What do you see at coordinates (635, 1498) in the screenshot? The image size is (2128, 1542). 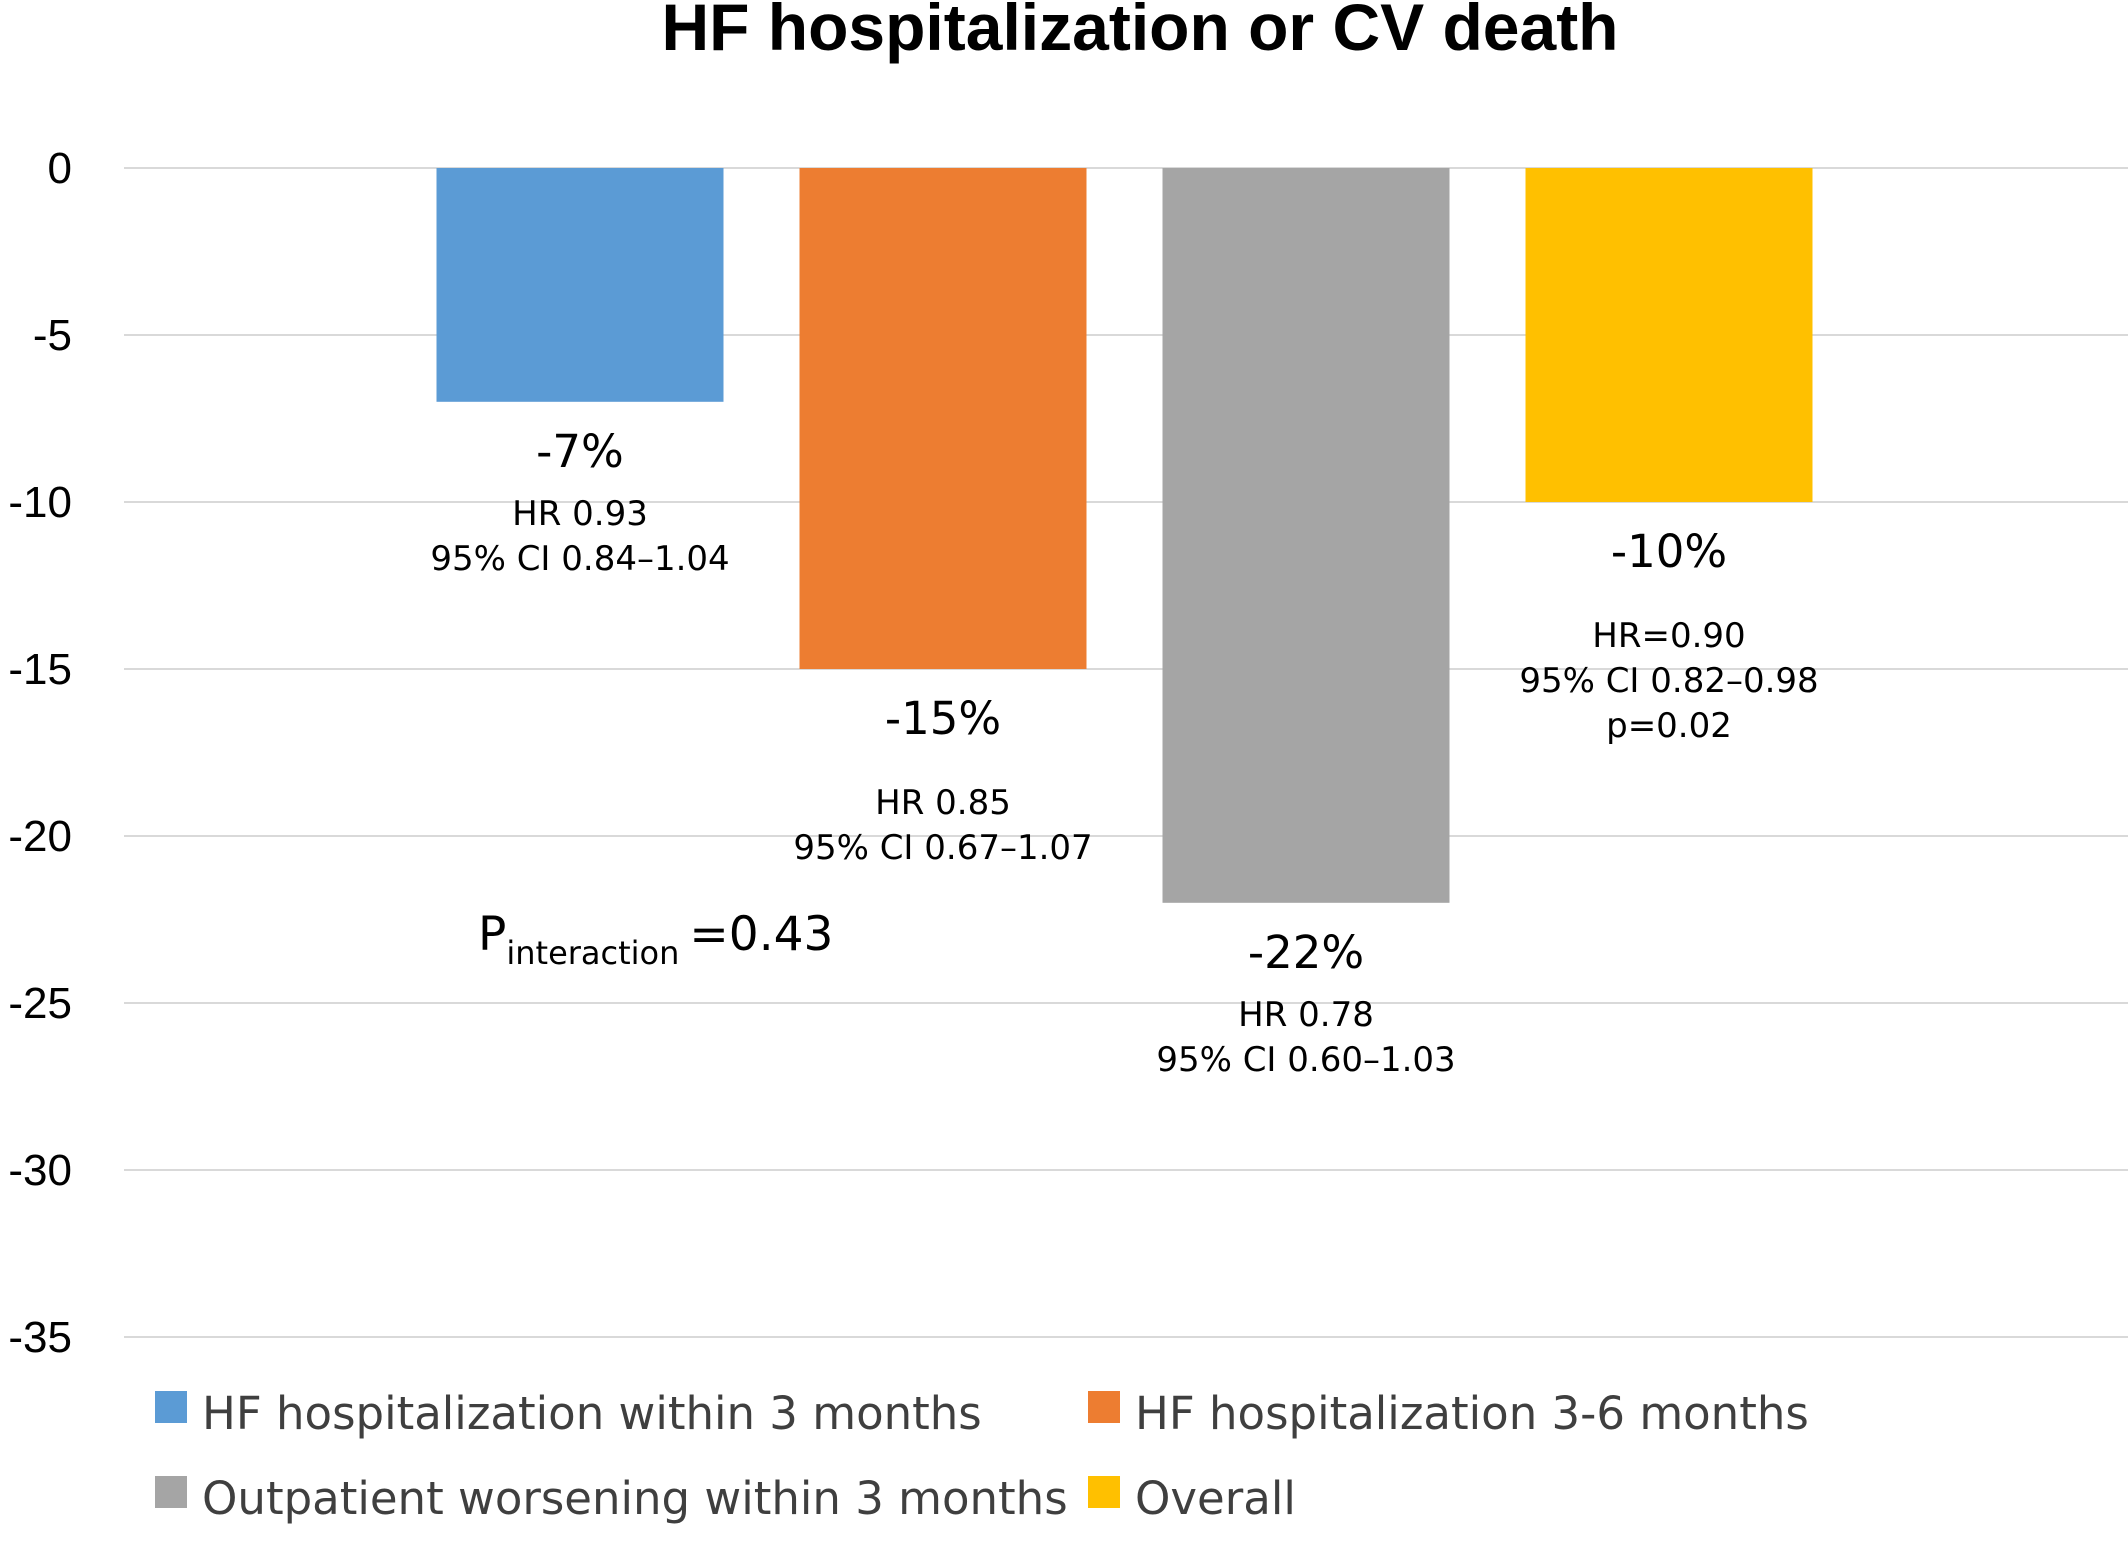 I see `legend-label: Outpatient worsening within 3 months` at bounding box center [635, 1498].